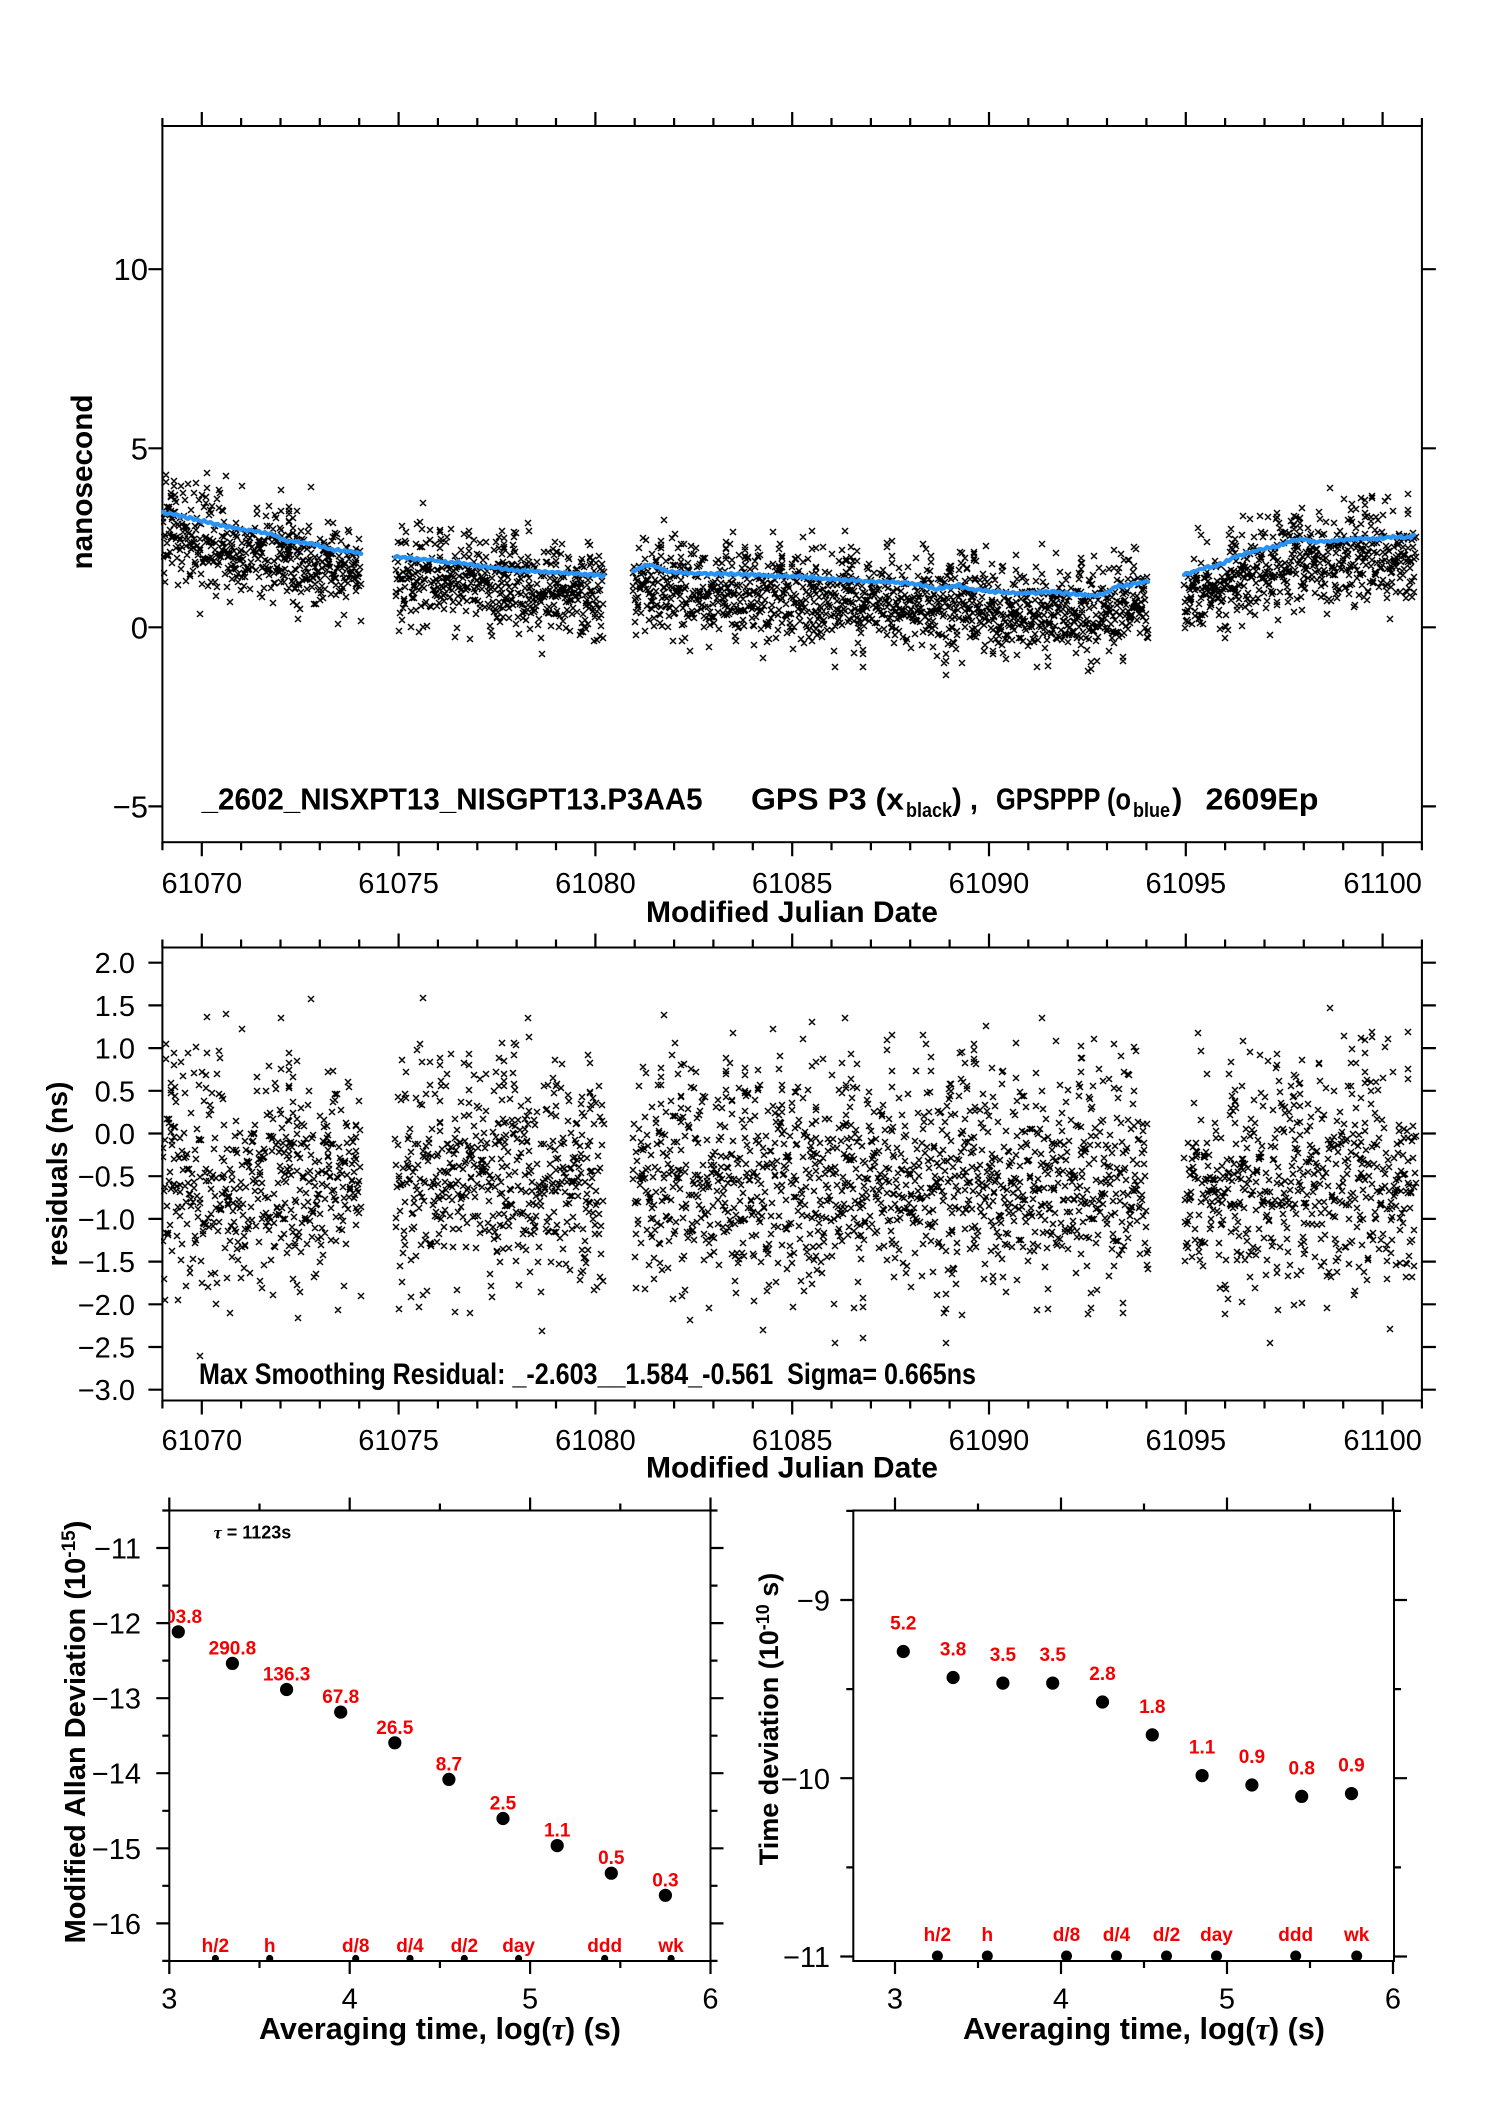  Describe the element at coordinates (131, 269) in the screenshot. I see `svg-text: 10` at that location.